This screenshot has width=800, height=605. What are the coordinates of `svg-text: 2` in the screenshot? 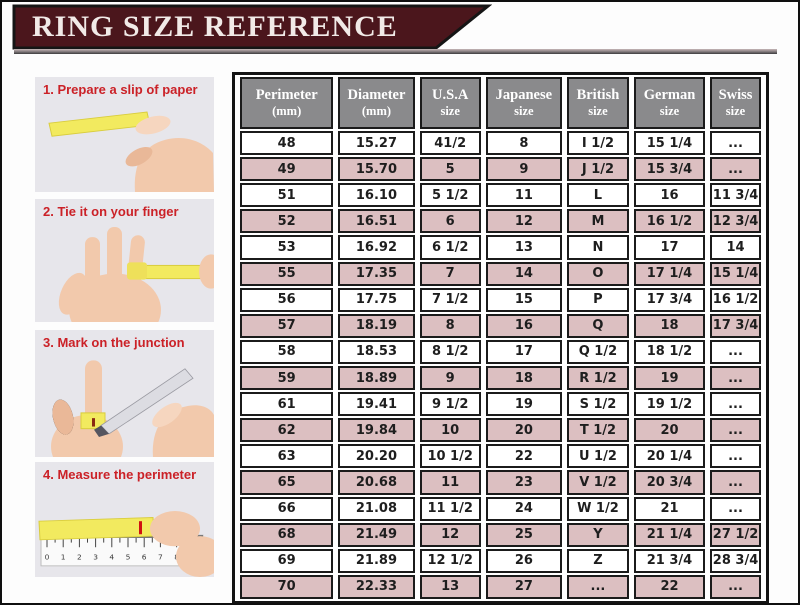 It's located at (79, 557).